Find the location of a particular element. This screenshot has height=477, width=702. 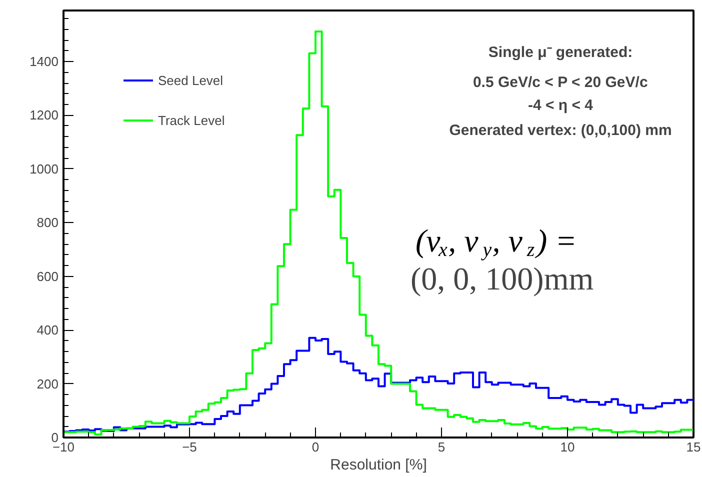

y-tick-label: 1200 is located at coordinates (44, 115).